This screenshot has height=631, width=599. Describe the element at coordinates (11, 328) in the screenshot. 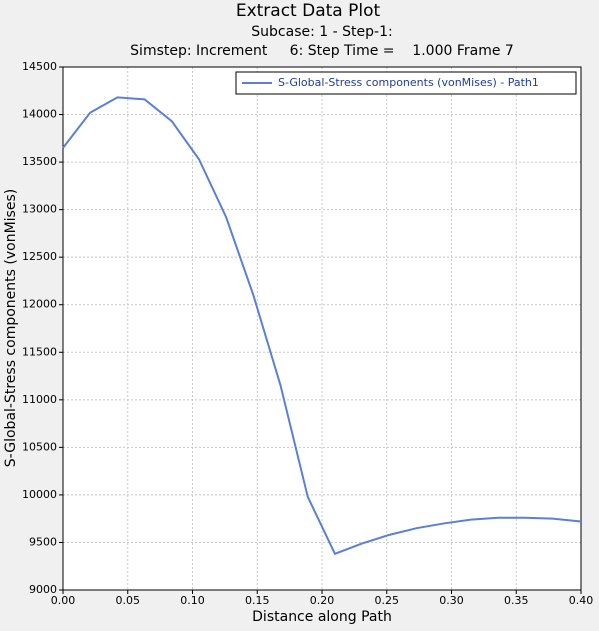

I see `y-axis-label: S-Global-Stress components (vonMises)` at that location.